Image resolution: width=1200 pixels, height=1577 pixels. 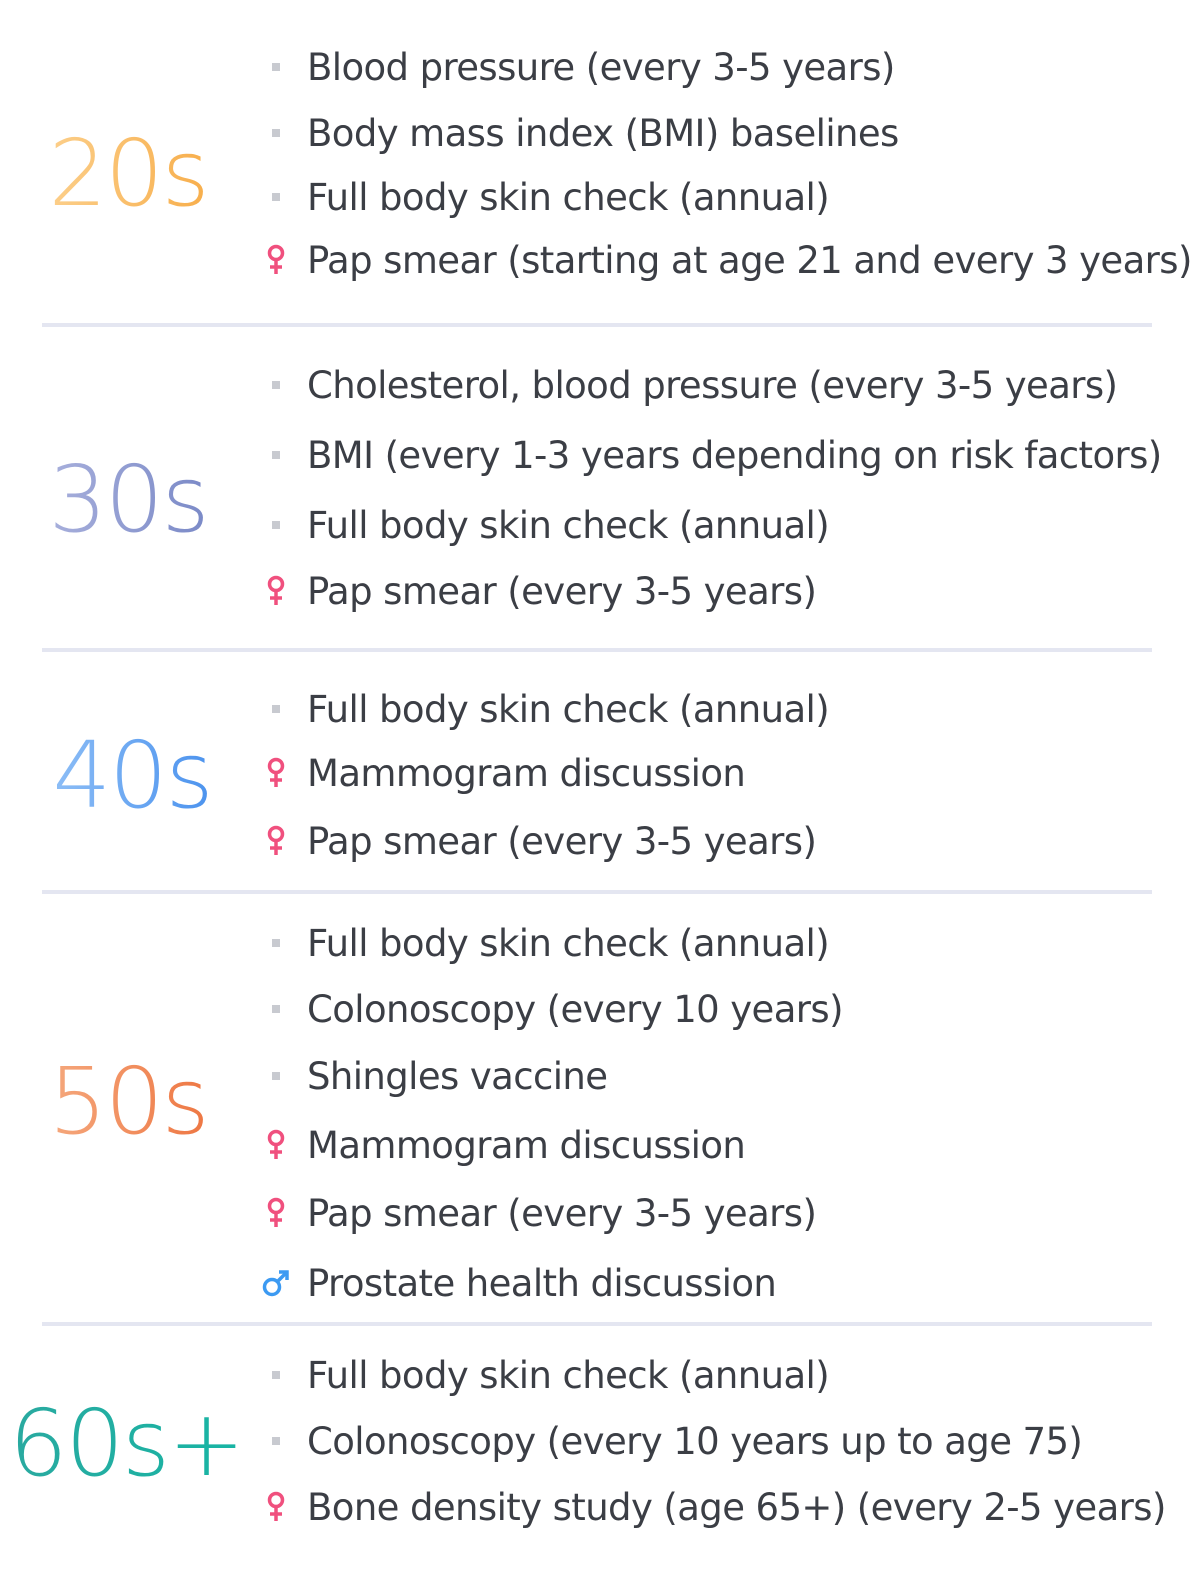 What do you see at coordinates (601, 67) in the screenshot?
I see `item-label: Blood pressure (every 3-5 years)` at bounding box center [601, 67].